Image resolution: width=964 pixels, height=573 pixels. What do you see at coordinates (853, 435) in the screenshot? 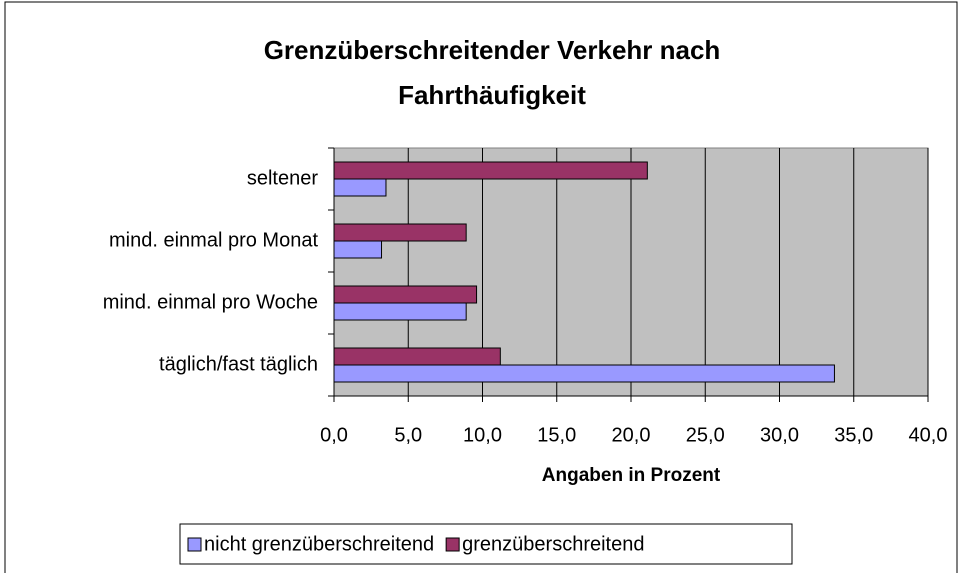
I see `x-tick-label: 35,0` at bounding box center [853, 435].